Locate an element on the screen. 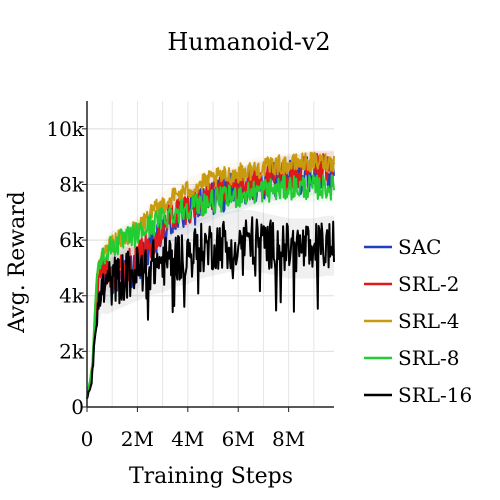  y-tick-label: 10k is located at coordinates (65, 129).